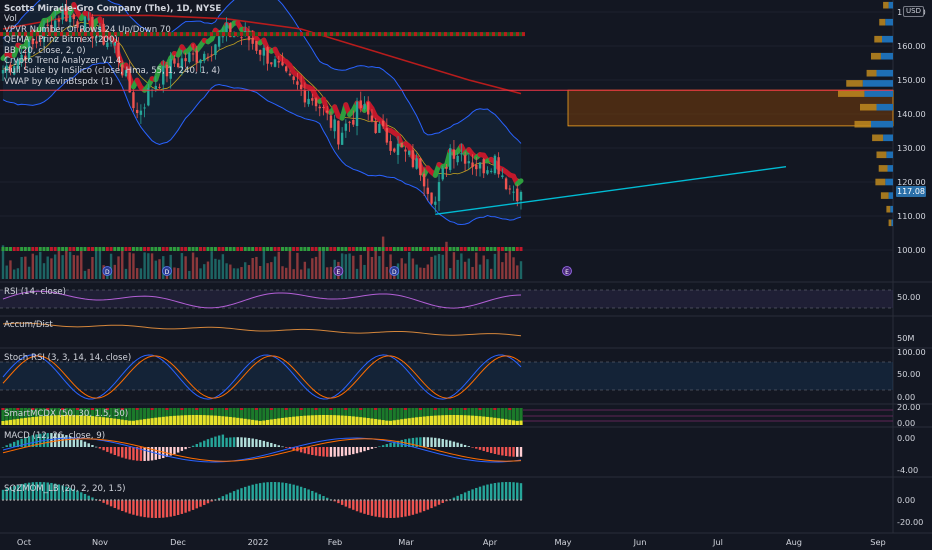 This screenshot has width=932, height=550. What do you see at coordinates (262, 54) in the screenshot?
I see `ema-line` at bounding box center [262, 54].